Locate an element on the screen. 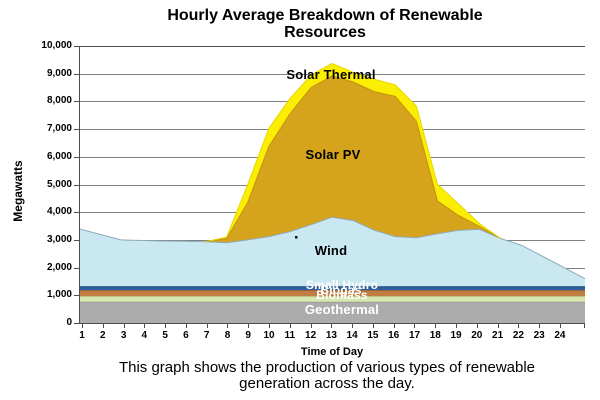  x-tick-label: 6 is located at coordinates (186, 335).